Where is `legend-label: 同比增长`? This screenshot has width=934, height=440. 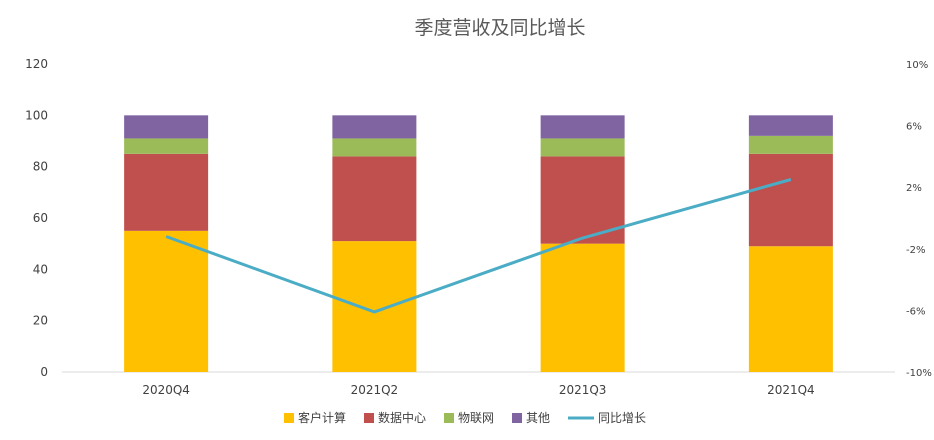
legend-label: 同比增长 is located at coordinates (622, 418).